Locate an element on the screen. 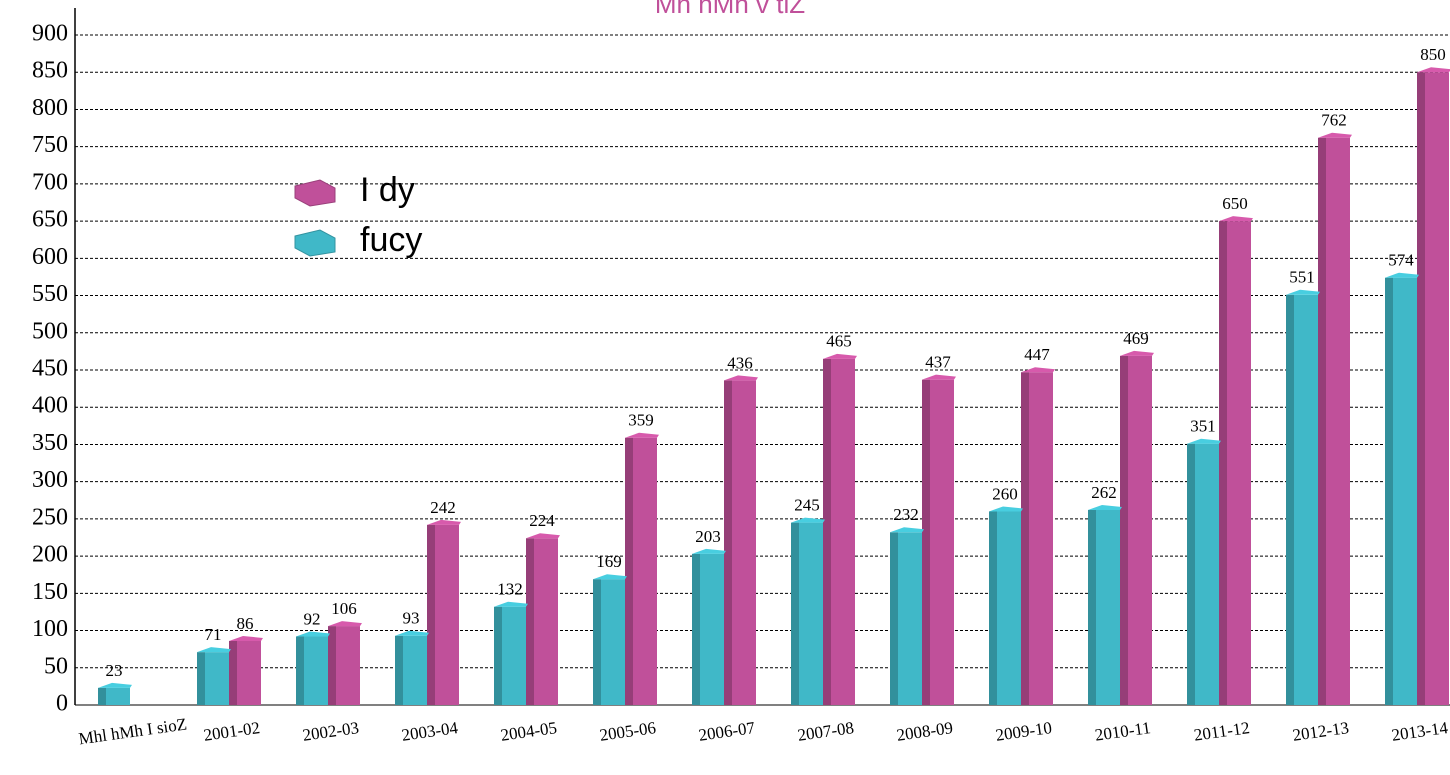 The height and width of the screenshot is (775, 1450). data-label: 465 is located at coordinates (839, 341).